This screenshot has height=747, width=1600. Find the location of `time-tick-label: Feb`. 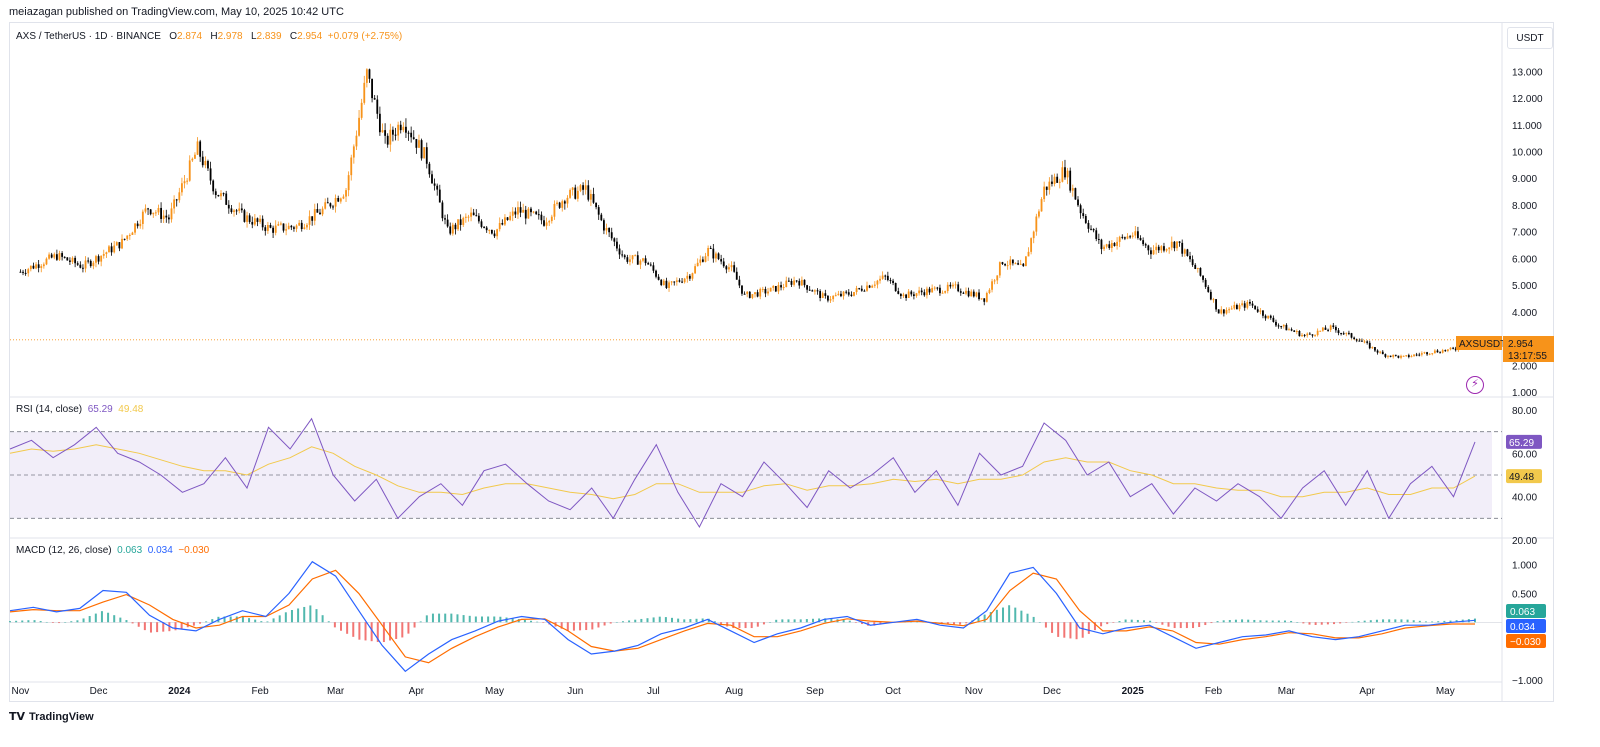

time-tick-label: Feb is located at coordinates (1214, 691).